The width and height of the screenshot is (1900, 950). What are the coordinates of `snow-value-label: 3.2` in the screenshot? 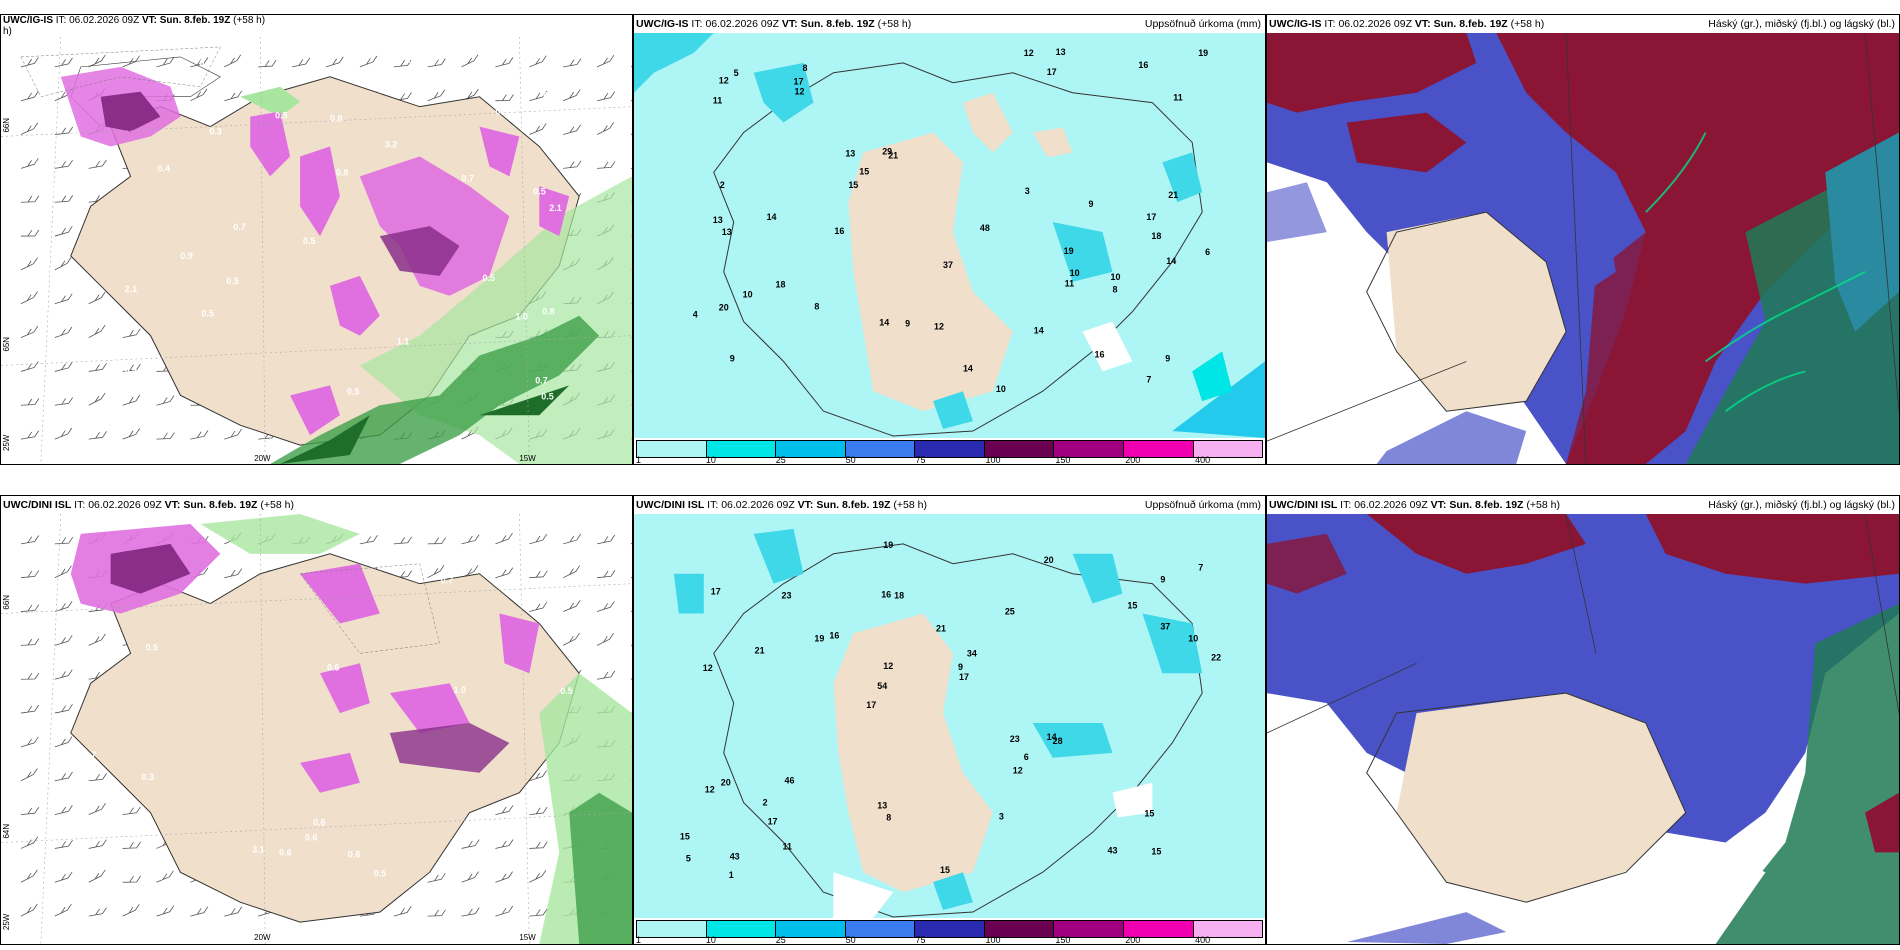 It's located at (391, 144).